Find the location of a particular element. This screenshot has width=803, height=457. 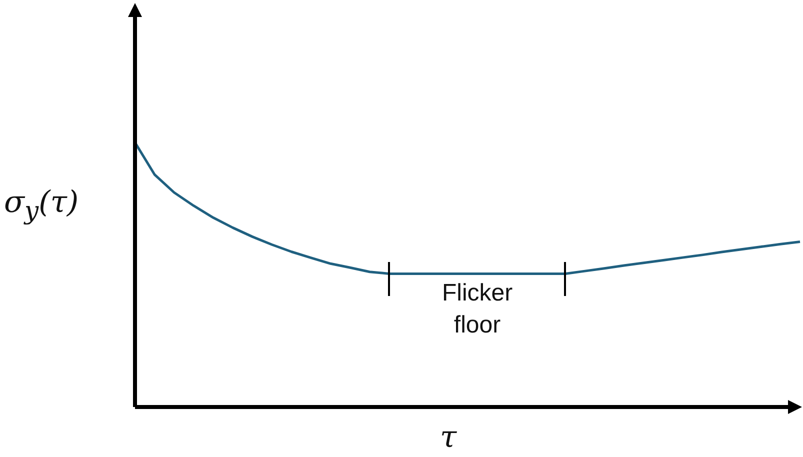

annotation: Flicker floor is located at coordinates (477, 308).